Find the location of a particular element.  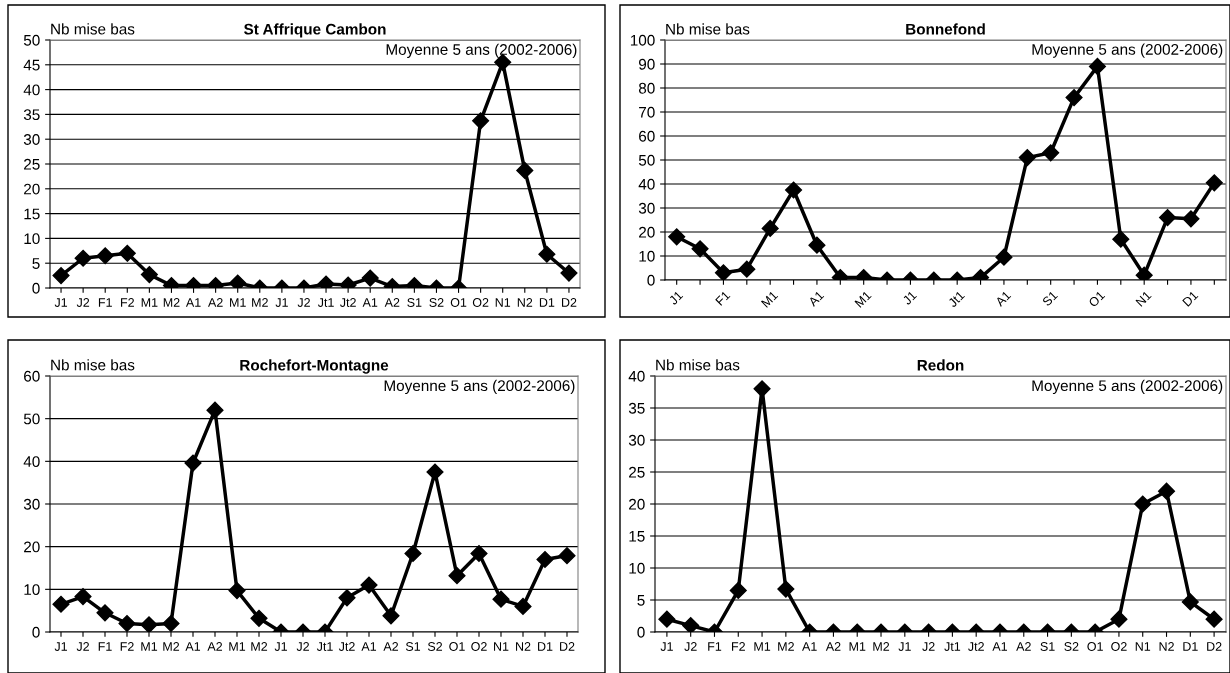

y-tick-label: 0 is located at coordinates (651, 280).